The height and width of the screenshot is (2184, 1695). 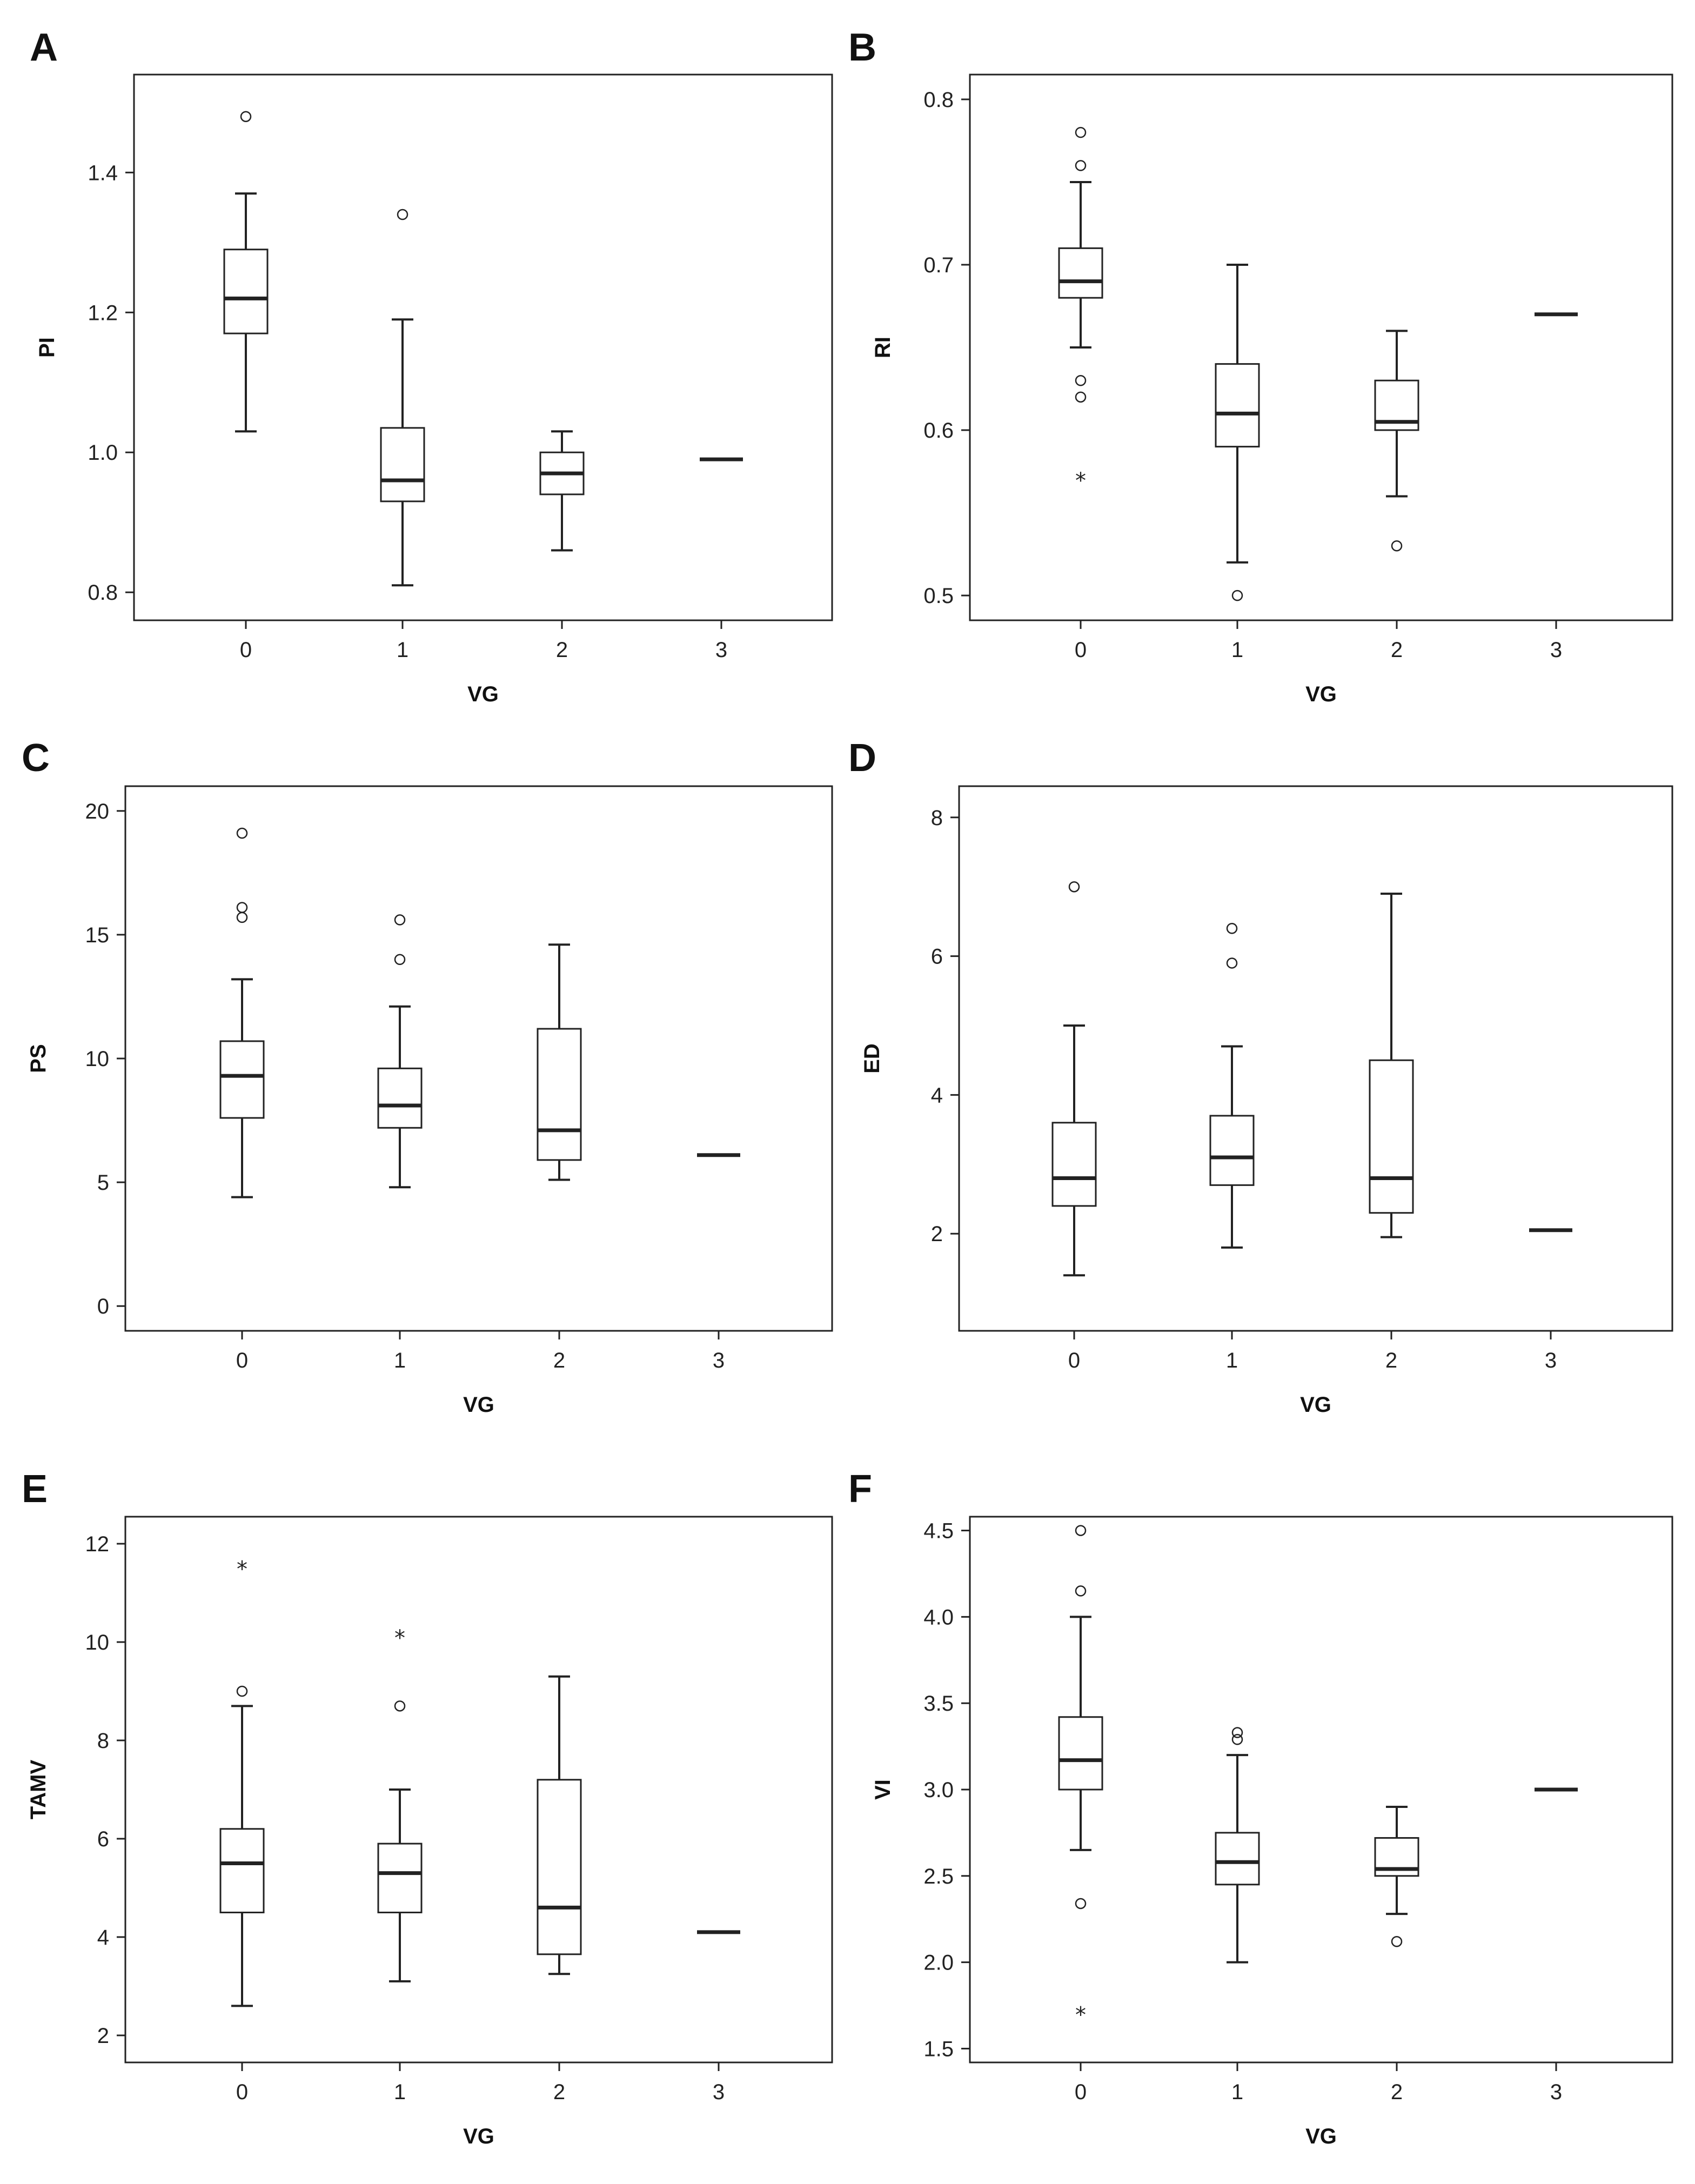 What do you see at coordinates (938, 1963) in the screenshot?
I see `y-tick-label: 2.0` at bounding box center [938, 1963].